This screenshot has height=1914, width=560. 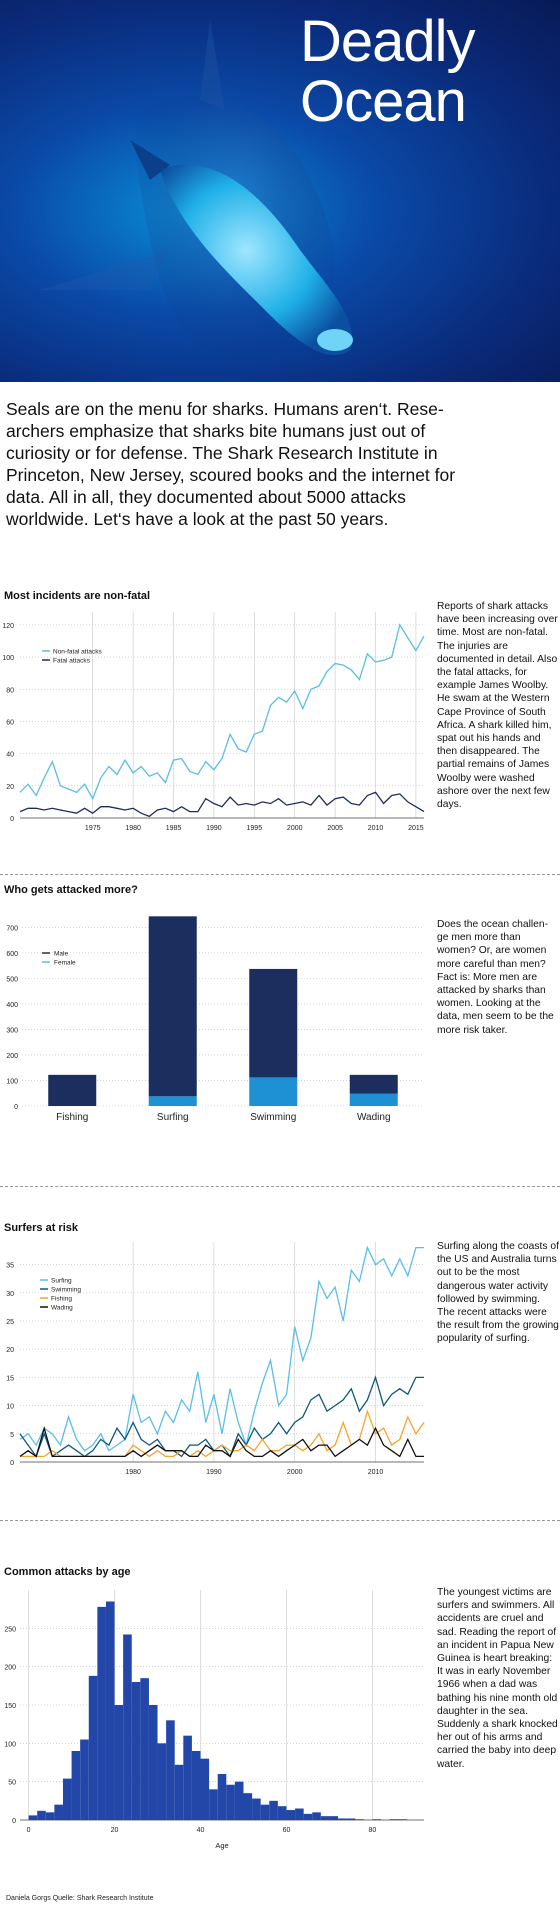 What do you see at coordinates (10, 722) in the screenshot?
I see `y-tick-label: 60` at bounding box center [10, 722].